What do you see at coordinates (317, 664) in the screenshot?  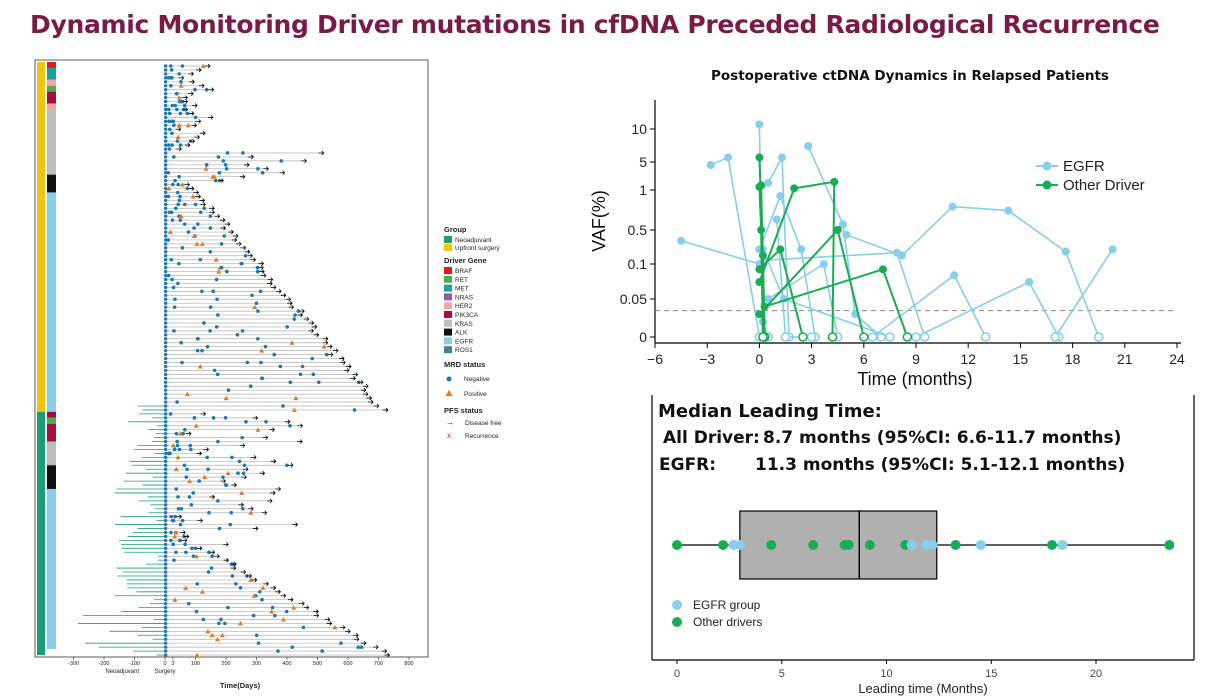 I see `x-tick-label: 500` at bounding box center [317, 664].